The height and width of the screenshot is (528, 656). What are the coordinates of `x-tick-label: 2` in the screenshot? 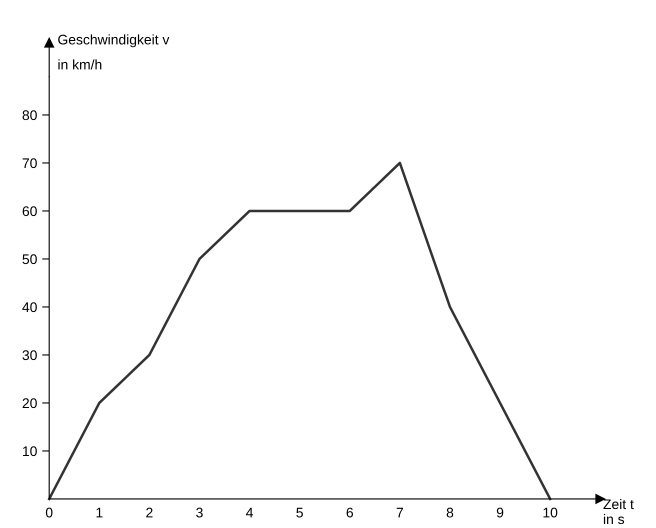 It's located at (149, 513).